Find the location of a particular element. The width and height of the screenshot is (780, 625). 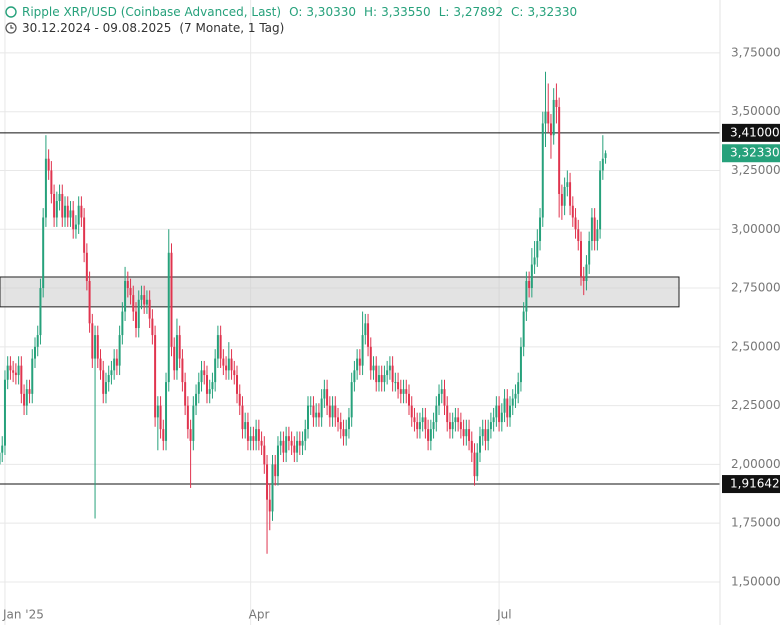

ohlc-key: C: is located at coordinates (517, 12).